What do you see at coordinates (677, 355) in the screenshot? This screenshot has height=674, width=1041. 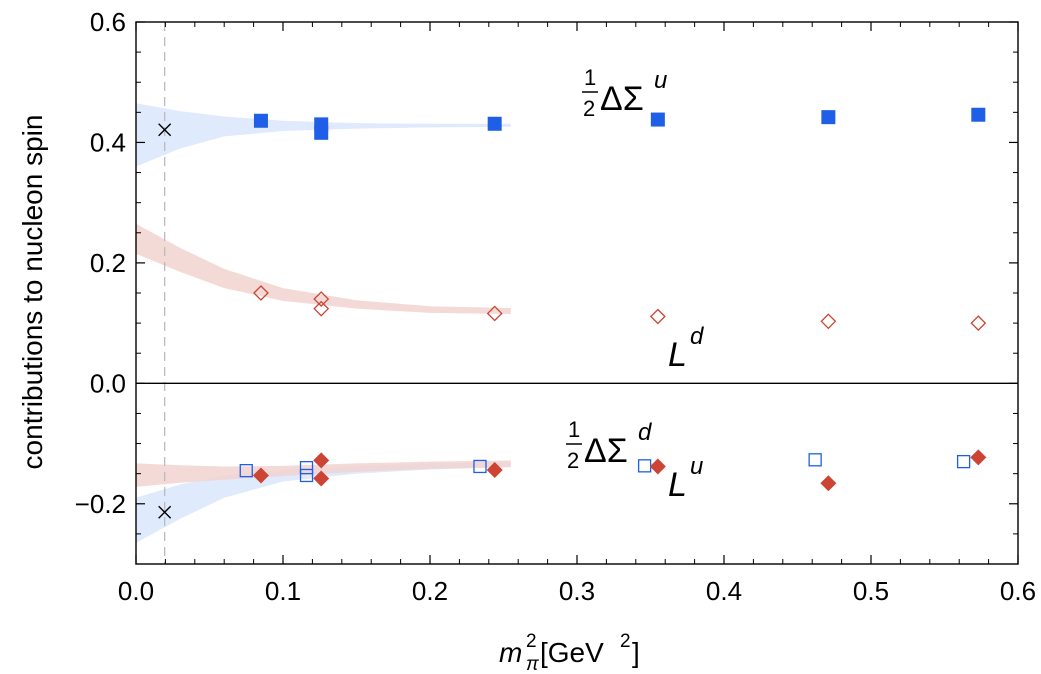 I see `ld-main: L` at bounding box center [677, 355].